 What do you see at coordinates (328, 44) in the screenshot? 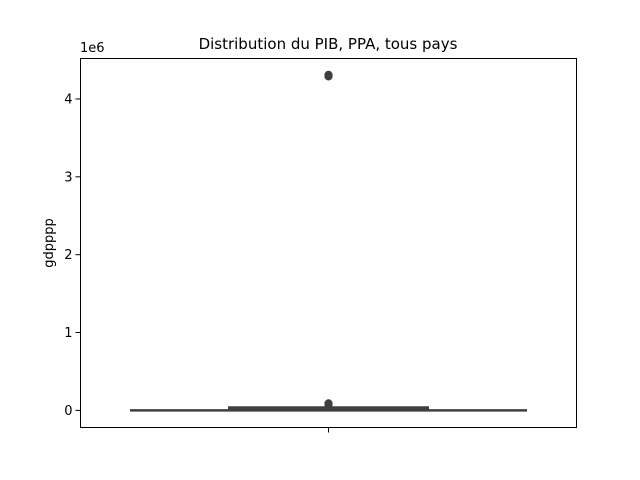
I see `chart-title: Distribution du PIB, PPA, tous pays` at bounding box center [328, 44].